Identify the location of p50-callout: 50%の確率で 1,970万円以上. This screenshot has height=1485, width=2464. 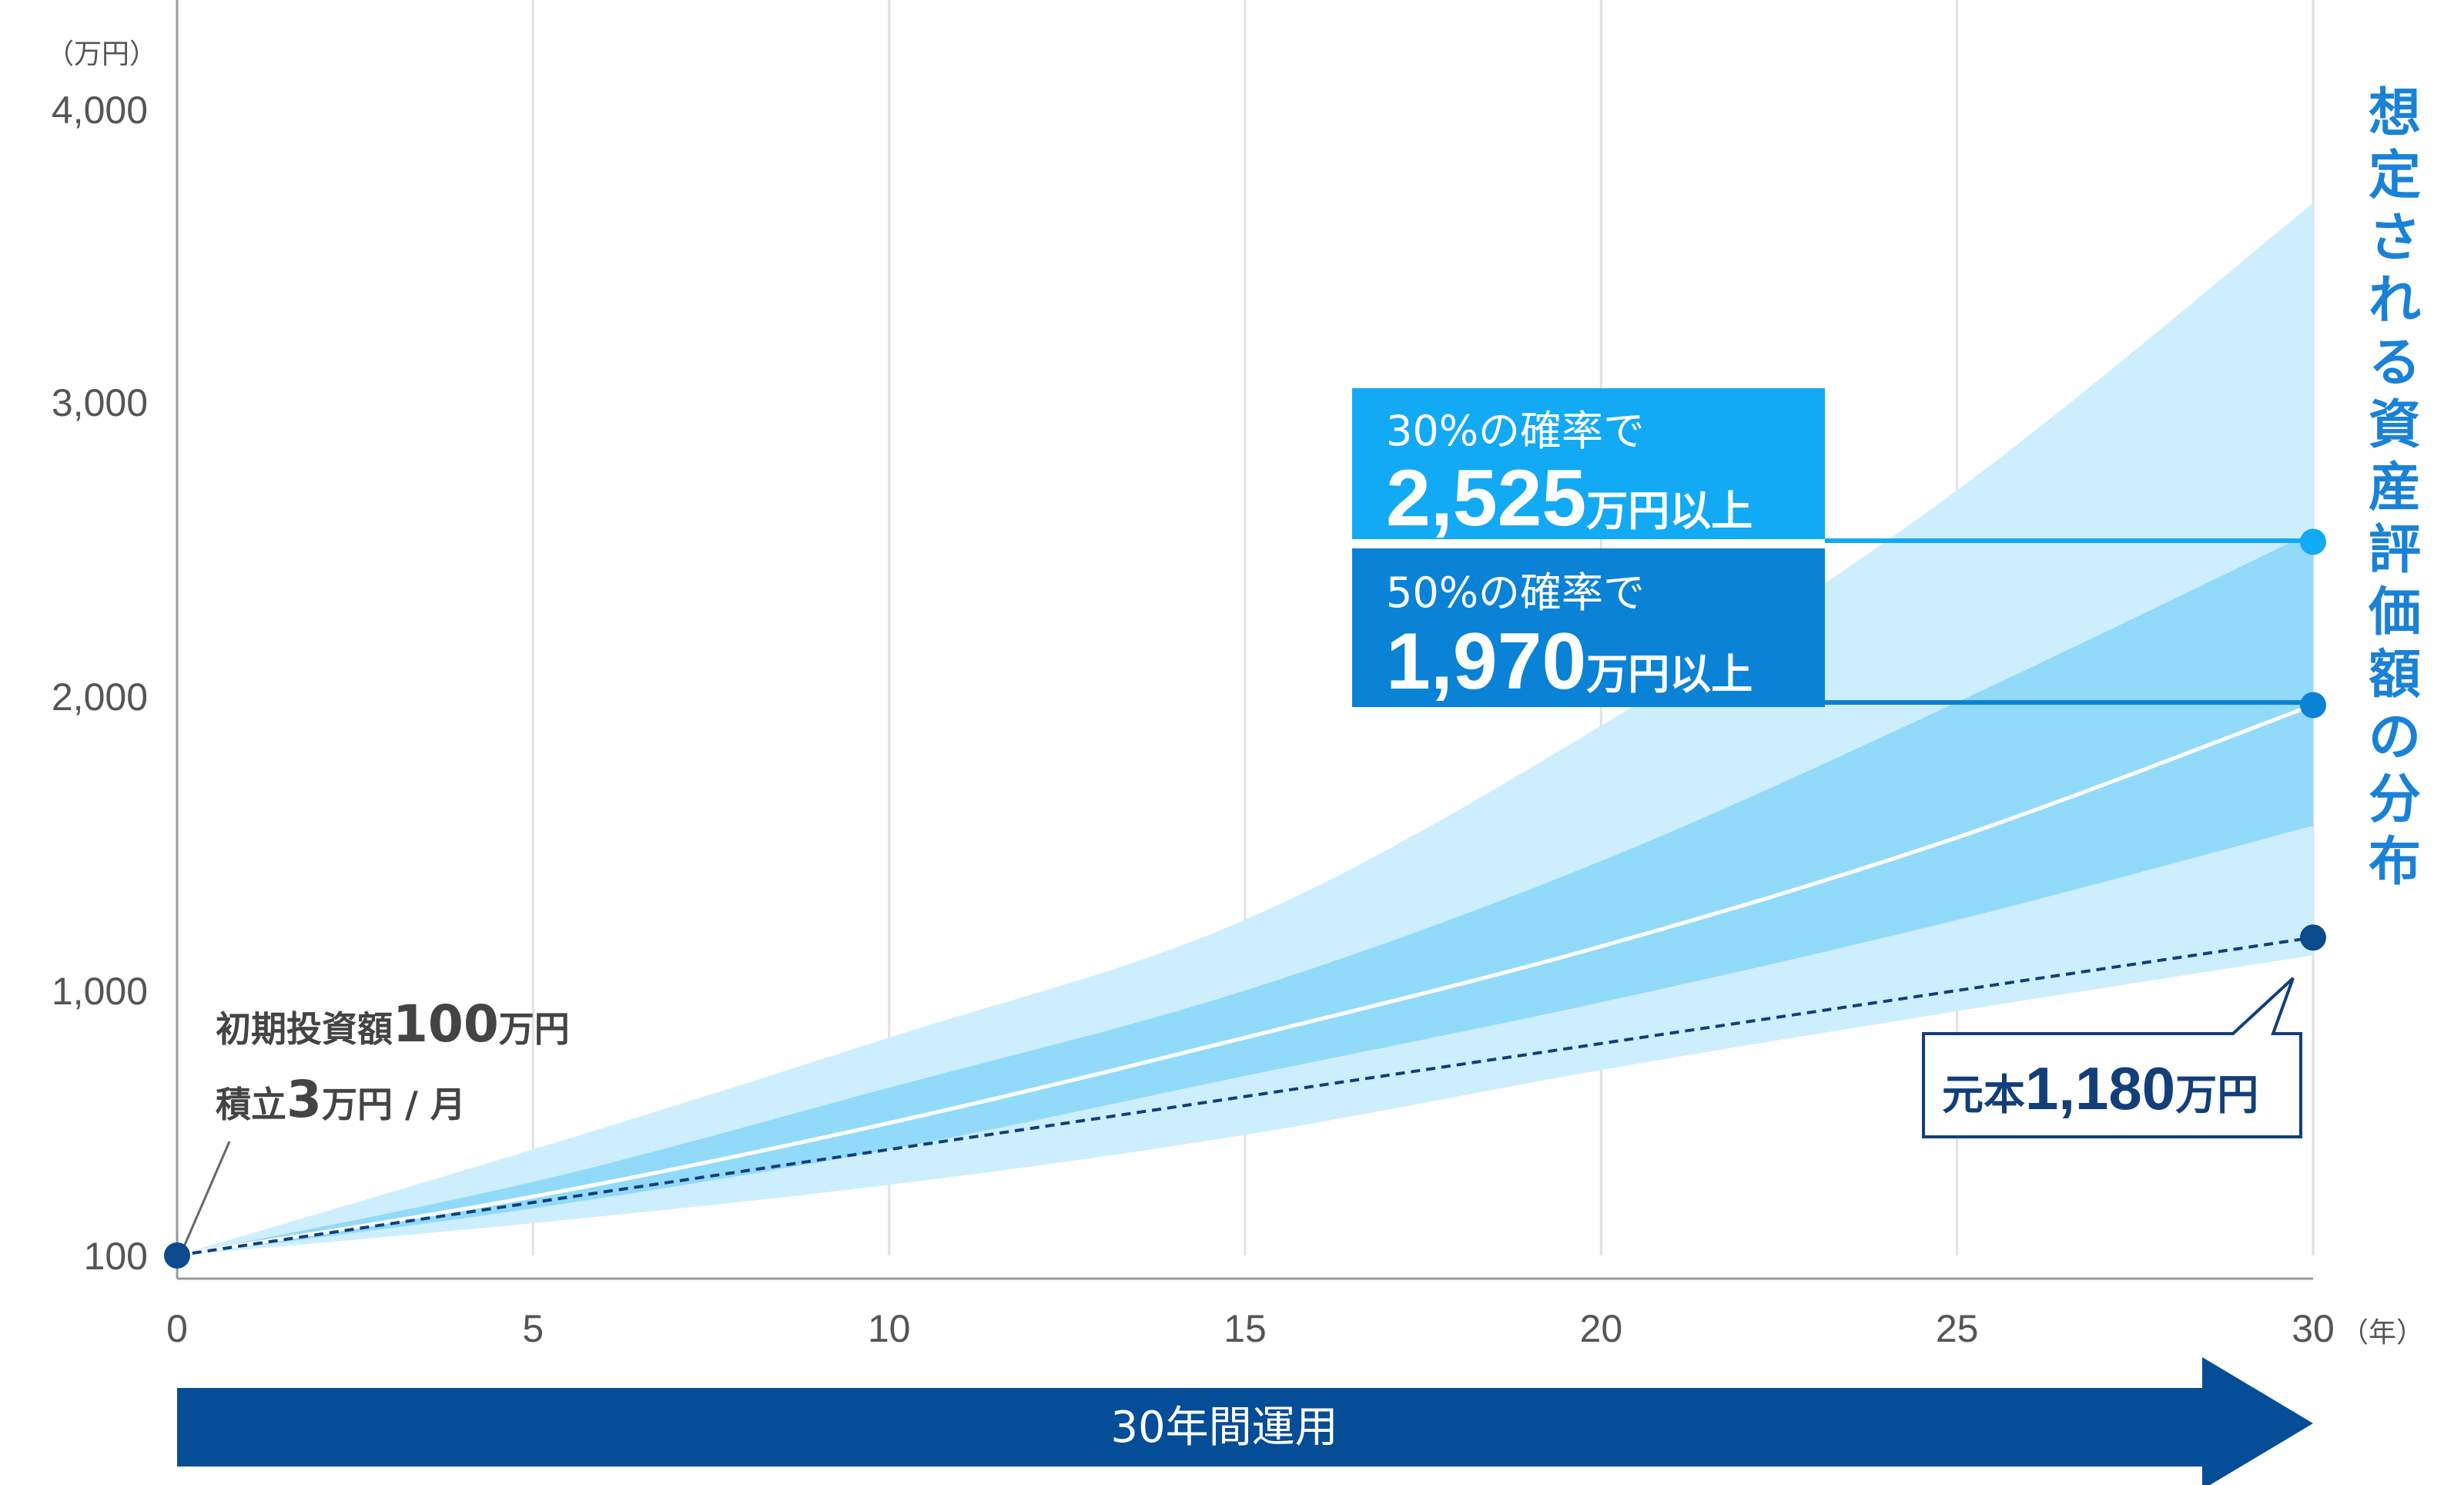
(1832, 627).